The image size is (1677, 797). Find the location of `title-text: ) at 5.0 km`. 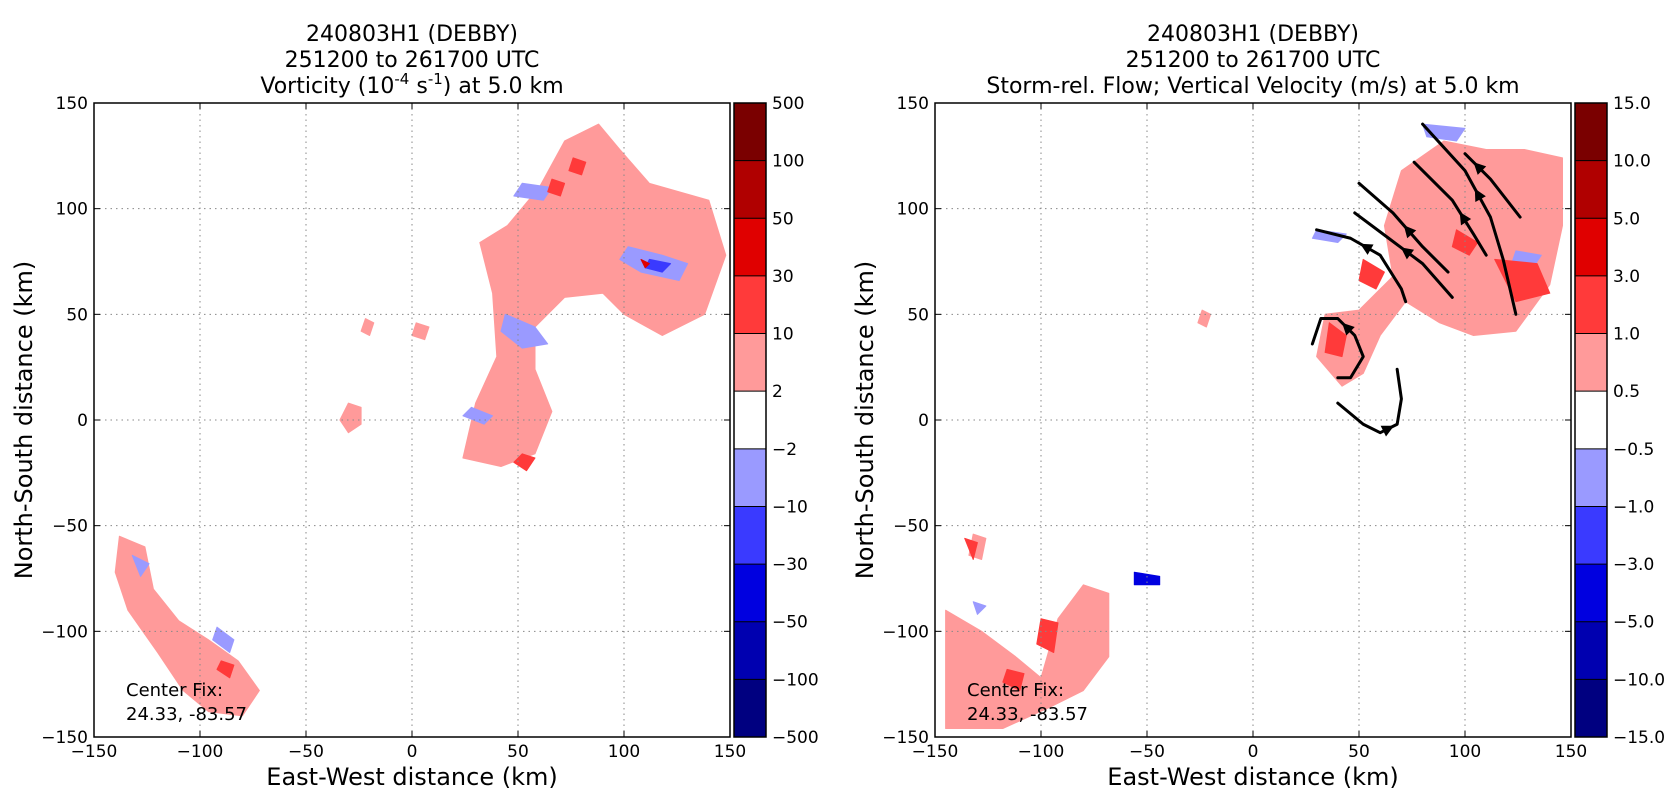

title-text: ) at 5.0 km is located at coordinates (503, 86).